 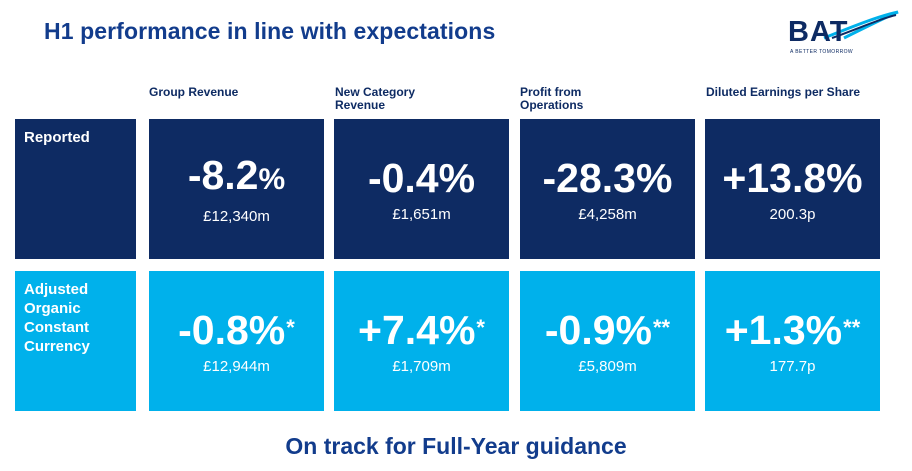 What do you see at coordinates (552, 98) in the screenshot?
I see `column-header-profit-from-operations: Profit from Operations` at bounding box center [552, 98].